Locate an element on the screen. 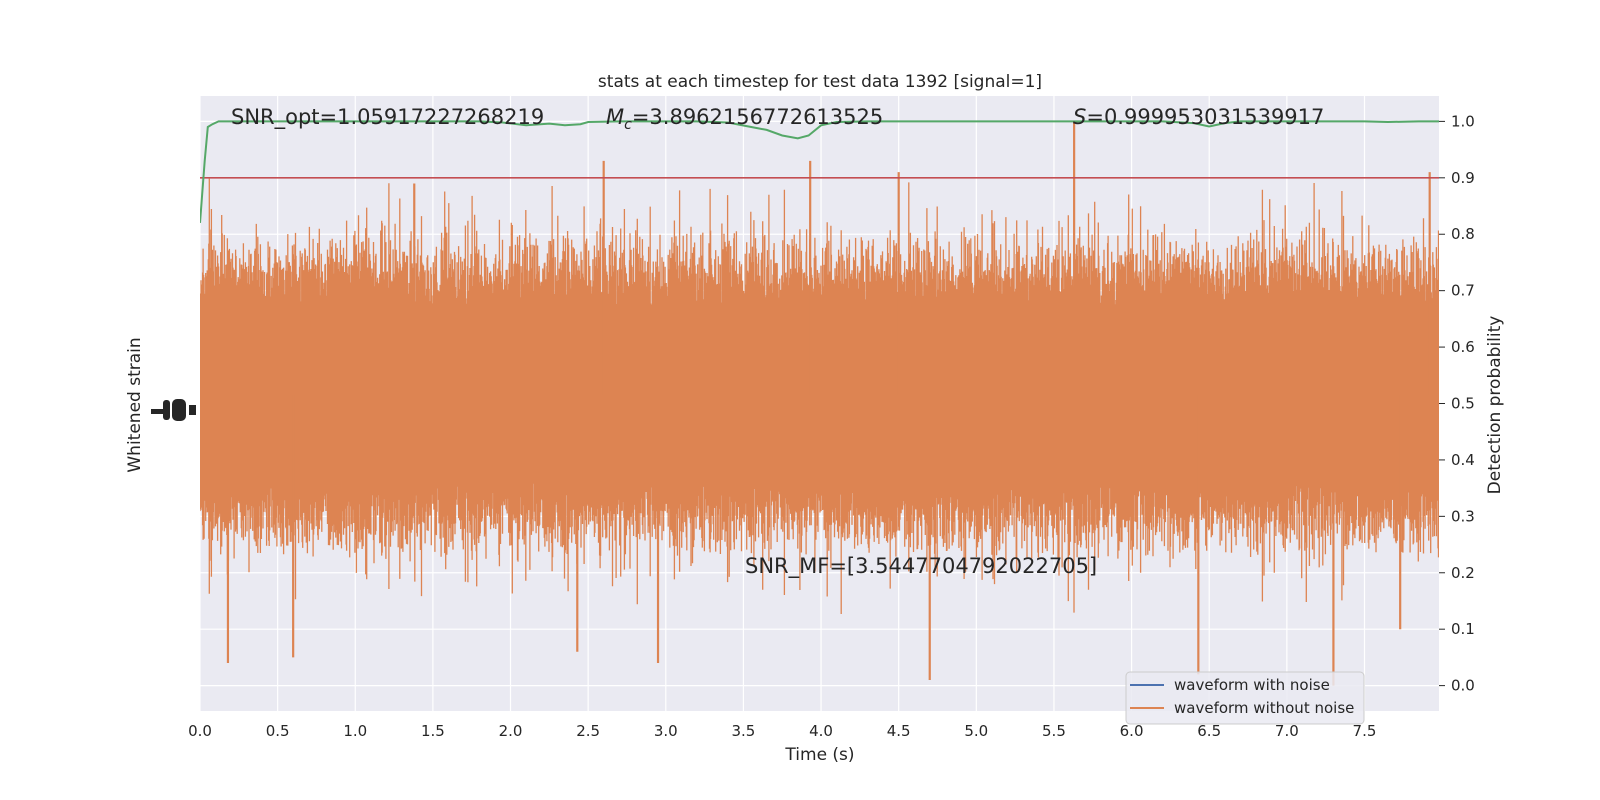  legend-label-with-noise: waveform with noise is located at coordinates (1252, 685).